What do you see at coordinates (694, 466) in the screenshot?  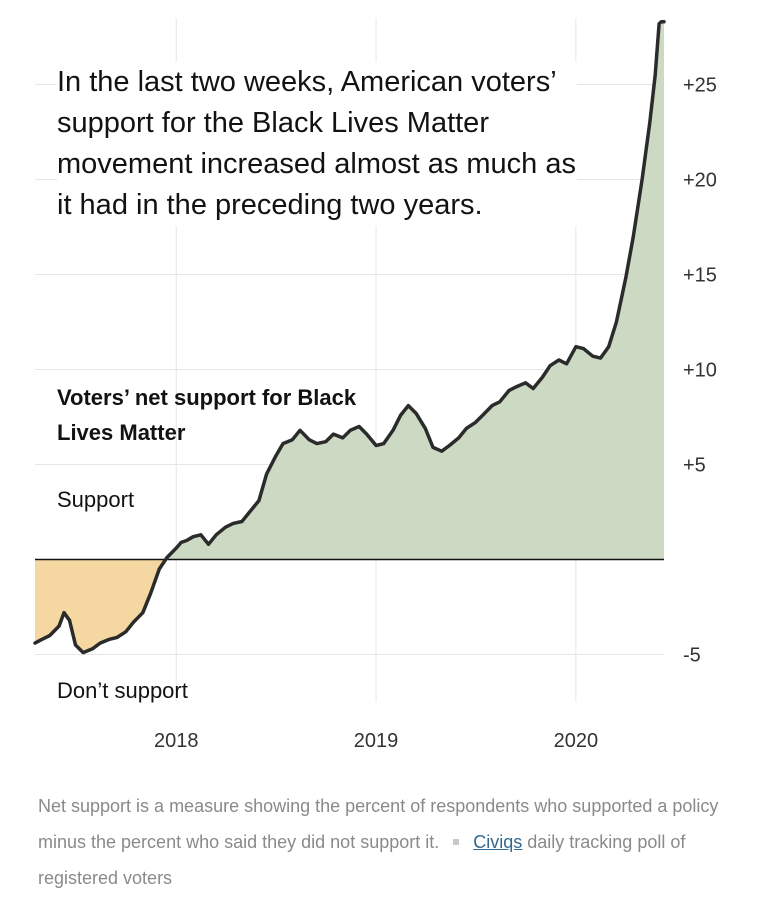 I see `y-tick-label: +5` at bounding box center [694, 466].